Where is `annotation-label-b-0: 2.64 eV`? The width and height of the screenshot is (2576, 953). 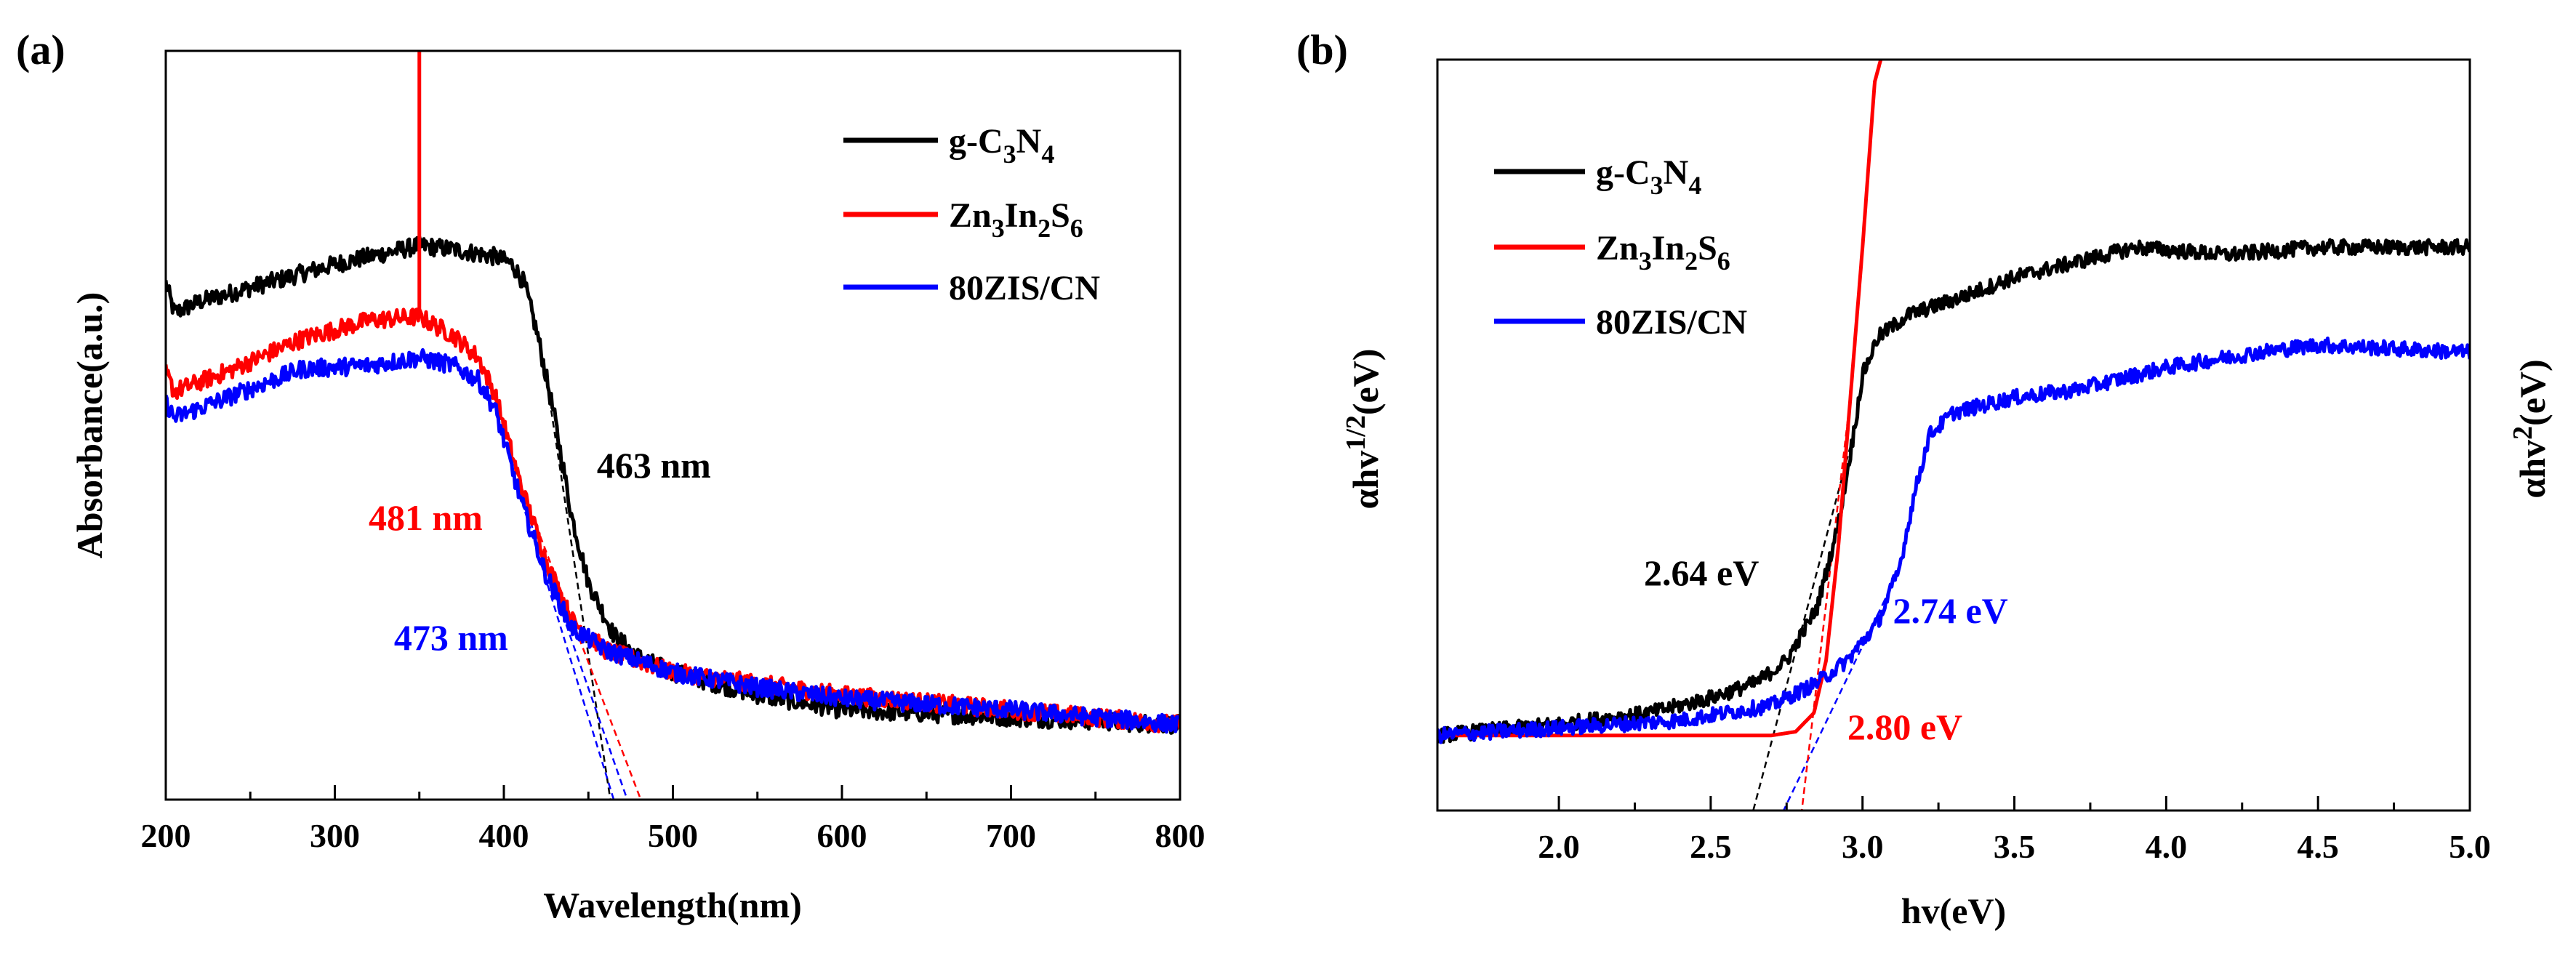 annotation-label-b-0: 2.64 eV is located at coordinates (1701, 572).